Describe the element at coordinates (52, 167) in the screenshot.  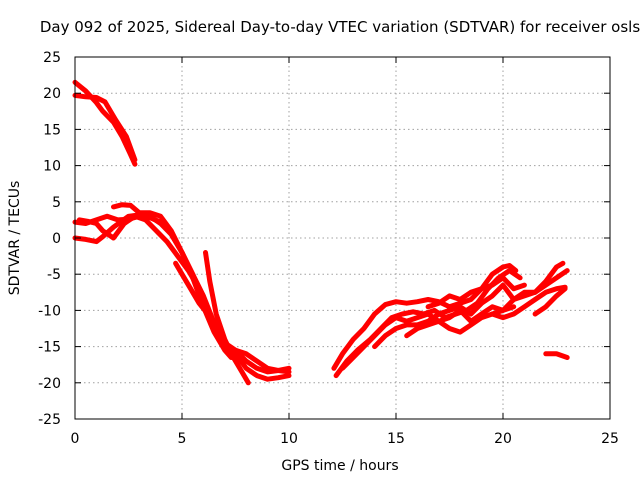
I see `y-tick-label: 10` at that location.